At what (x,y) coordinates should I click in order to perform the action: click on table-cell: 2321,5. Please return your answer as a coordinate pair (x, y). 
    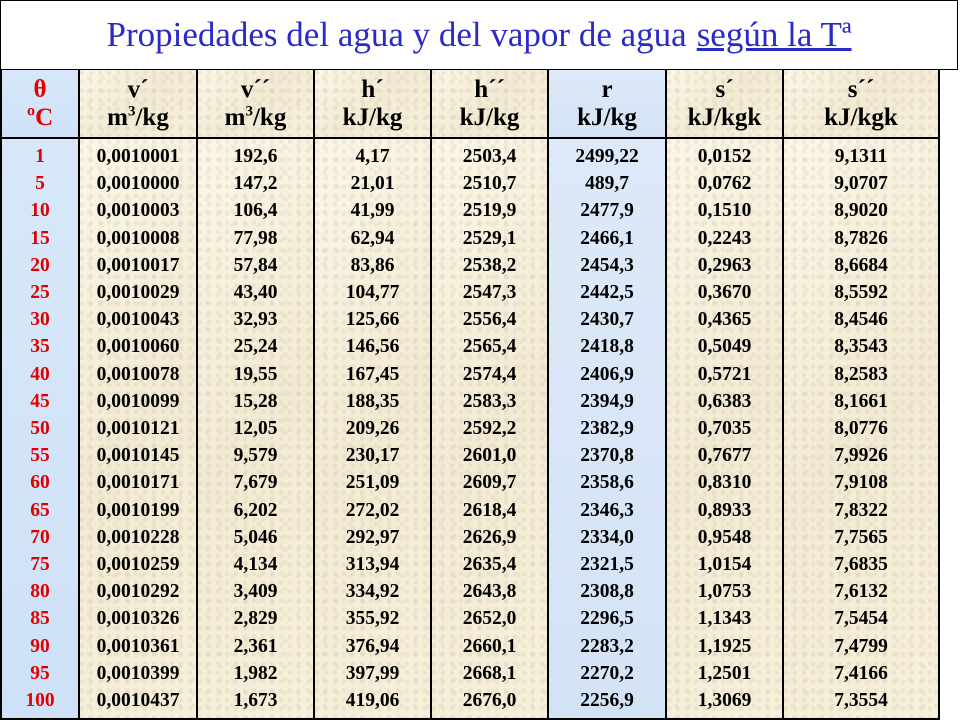
    Looking at the image, I should click on (607, 565).